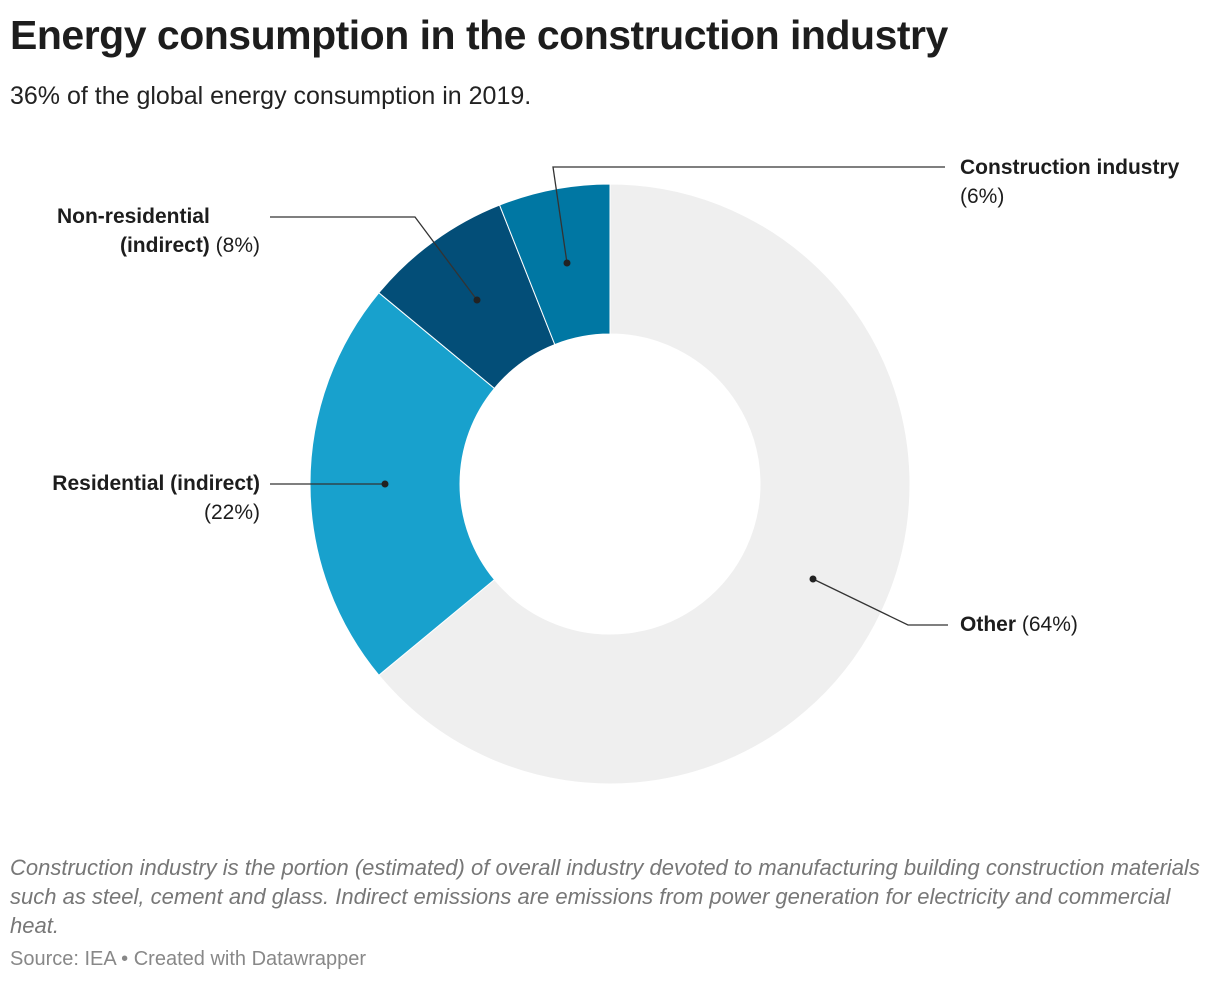  I want to click on label-name: Non-residential (indirect), so click(133, 231).